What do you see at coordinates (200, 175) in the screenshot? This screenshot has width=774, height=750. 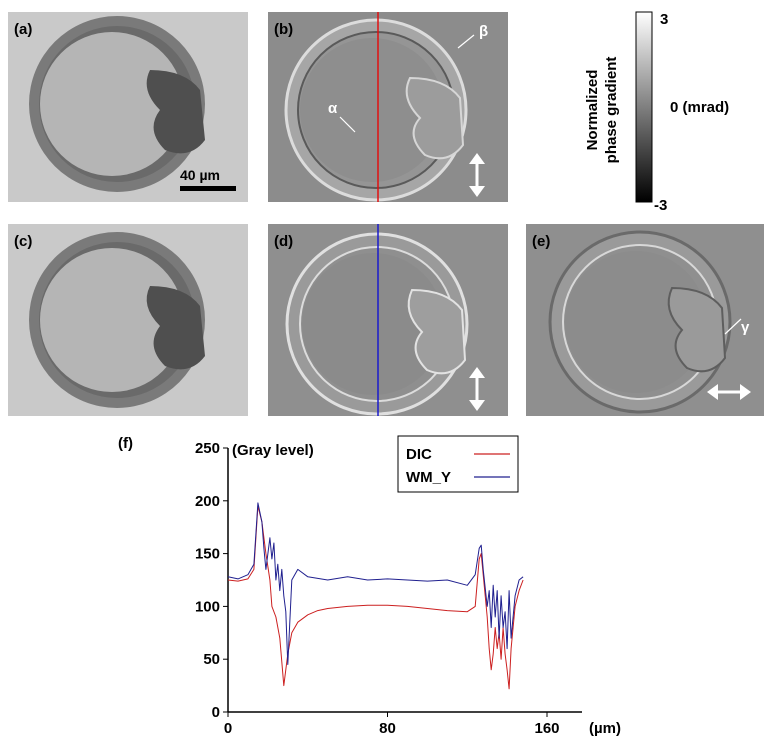 I see `scale-bar-label: 40 µm` at bounding box center [200, 175].